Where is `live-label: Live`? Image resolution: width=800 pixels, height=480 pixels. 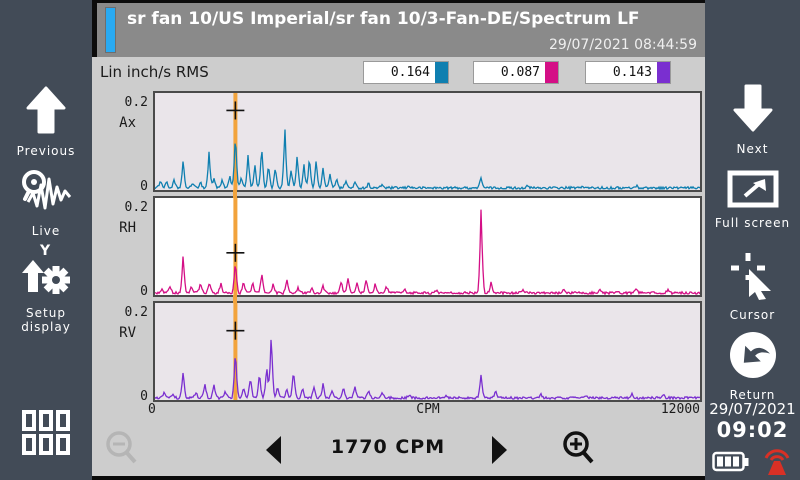 live-label: Live is located at coordinates (46, 231).